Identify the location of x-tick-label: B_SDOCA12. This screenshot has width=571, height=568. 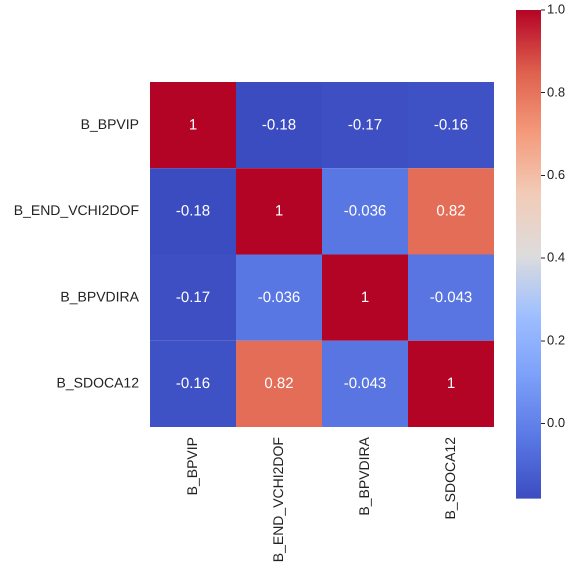
(450, 478).